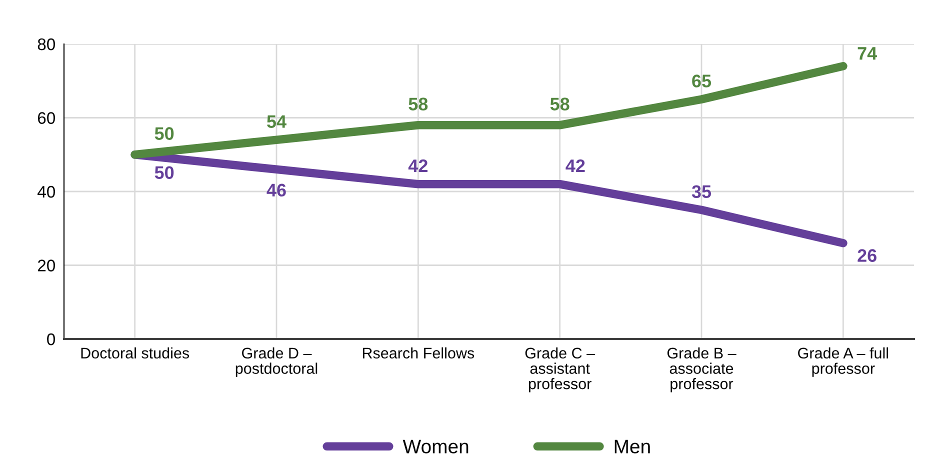  What do you see at coordinates (632, 447) in the screenshot?
I see `legend-label: Men` at bounding box center [632, 447].